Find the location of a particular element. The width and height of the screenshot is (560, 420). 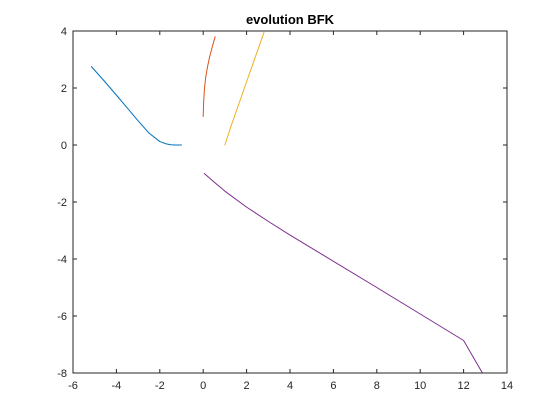

y-tick-label: 4 is located at coordinates (64, 32).